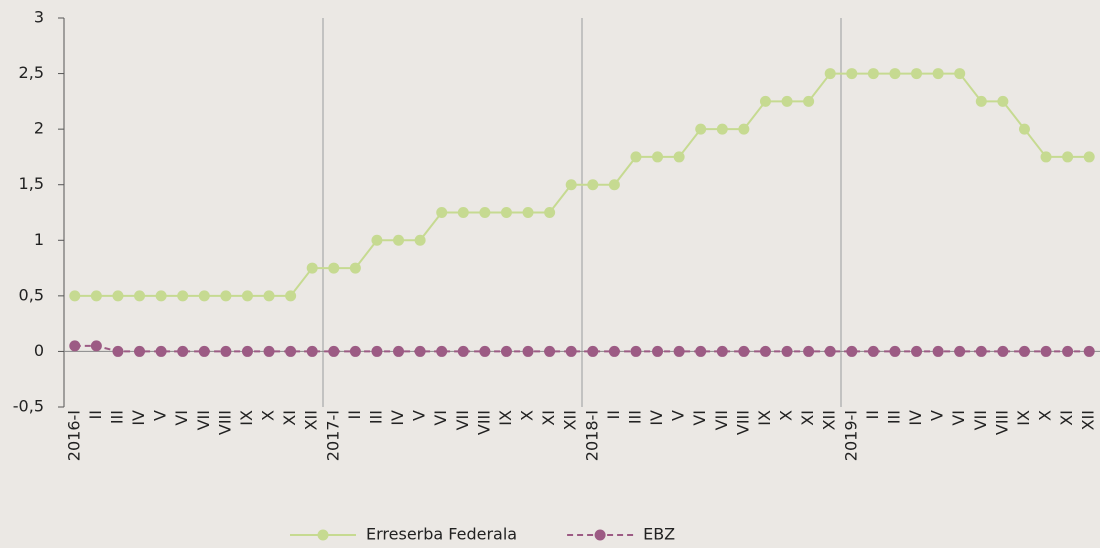  Describe the element at coordinates (441, 534) in the screenshot. I see `legend-label: Erreserba Federala` at that location.